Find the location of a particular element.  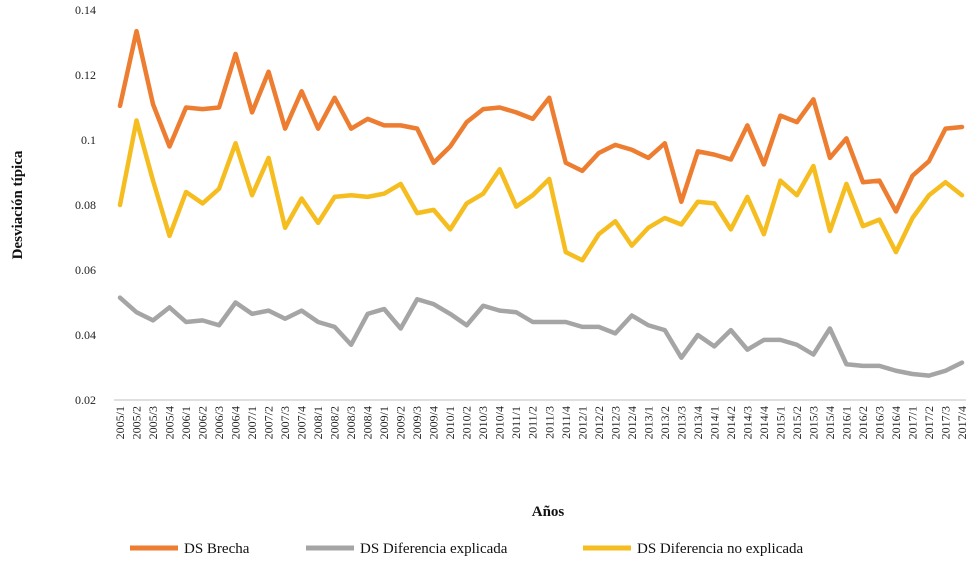

x-tick-label: 2012/1 is located at coordinates (582, 422).